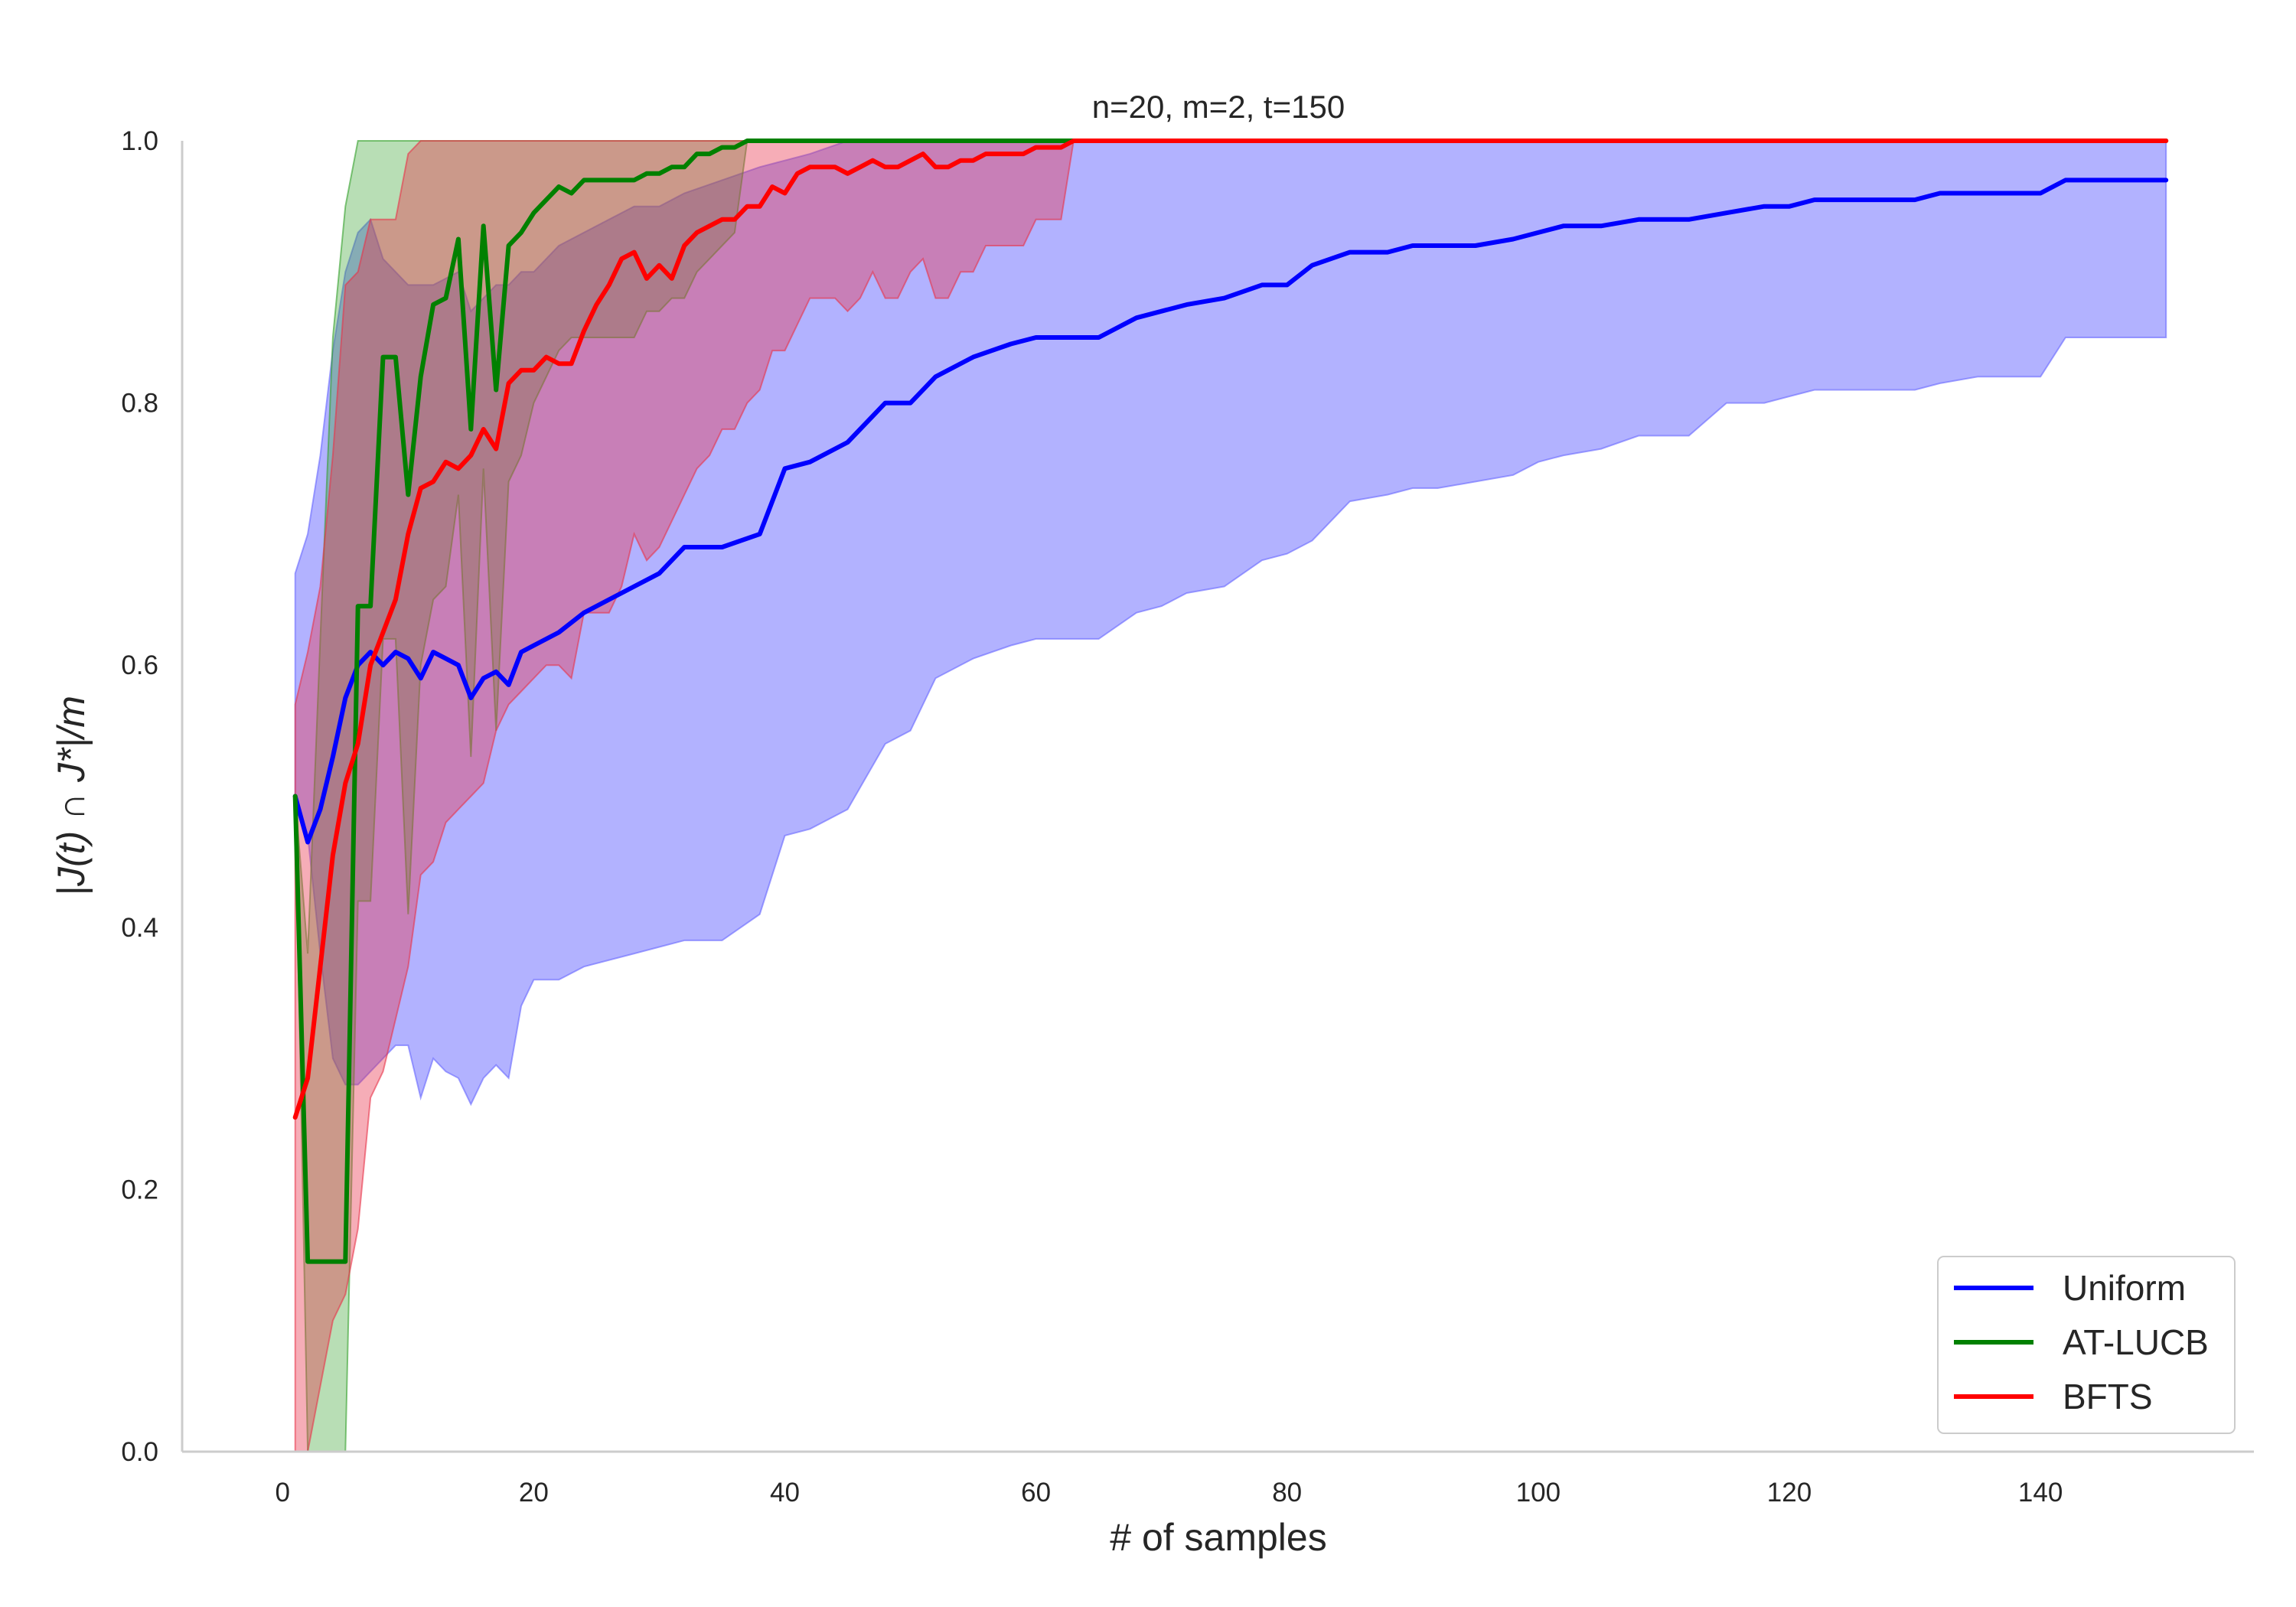 The width and height of the screenshot is (2296, 1607). Describe the element at coordinates (1218, 107) in the screenshot. I see `chart-title: n=20, m=2, t=150` at that location.